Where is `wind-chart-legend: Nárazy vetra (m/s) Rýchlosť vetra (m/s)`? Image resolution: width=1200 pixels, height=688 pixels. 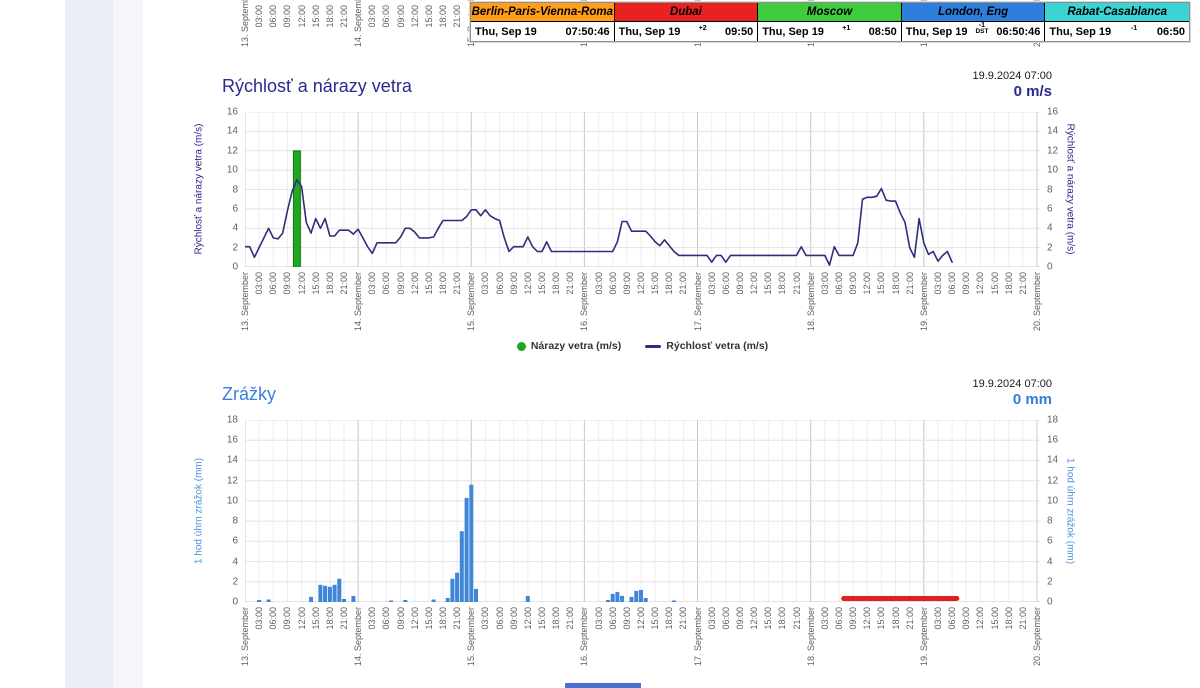
wind-chart-legend: Nárazy vetra (m/s) Rýchlosť vetra (m/s) is located at coordinates (642, 346).